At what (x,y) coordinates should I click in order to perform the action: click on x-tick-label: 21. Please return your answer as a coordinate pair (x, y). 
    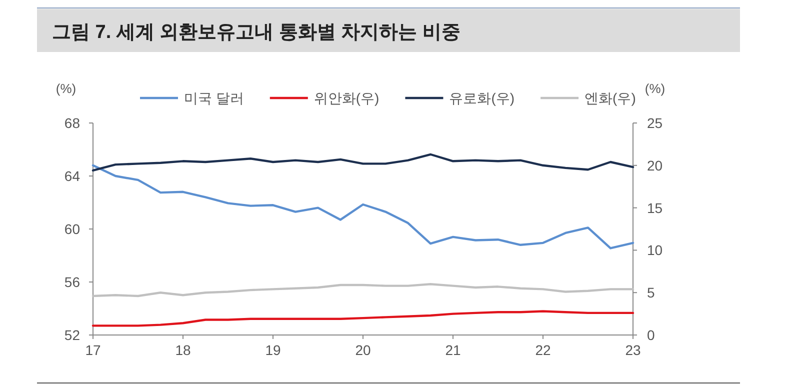
    Looking at the image, I should click on (453, 350).